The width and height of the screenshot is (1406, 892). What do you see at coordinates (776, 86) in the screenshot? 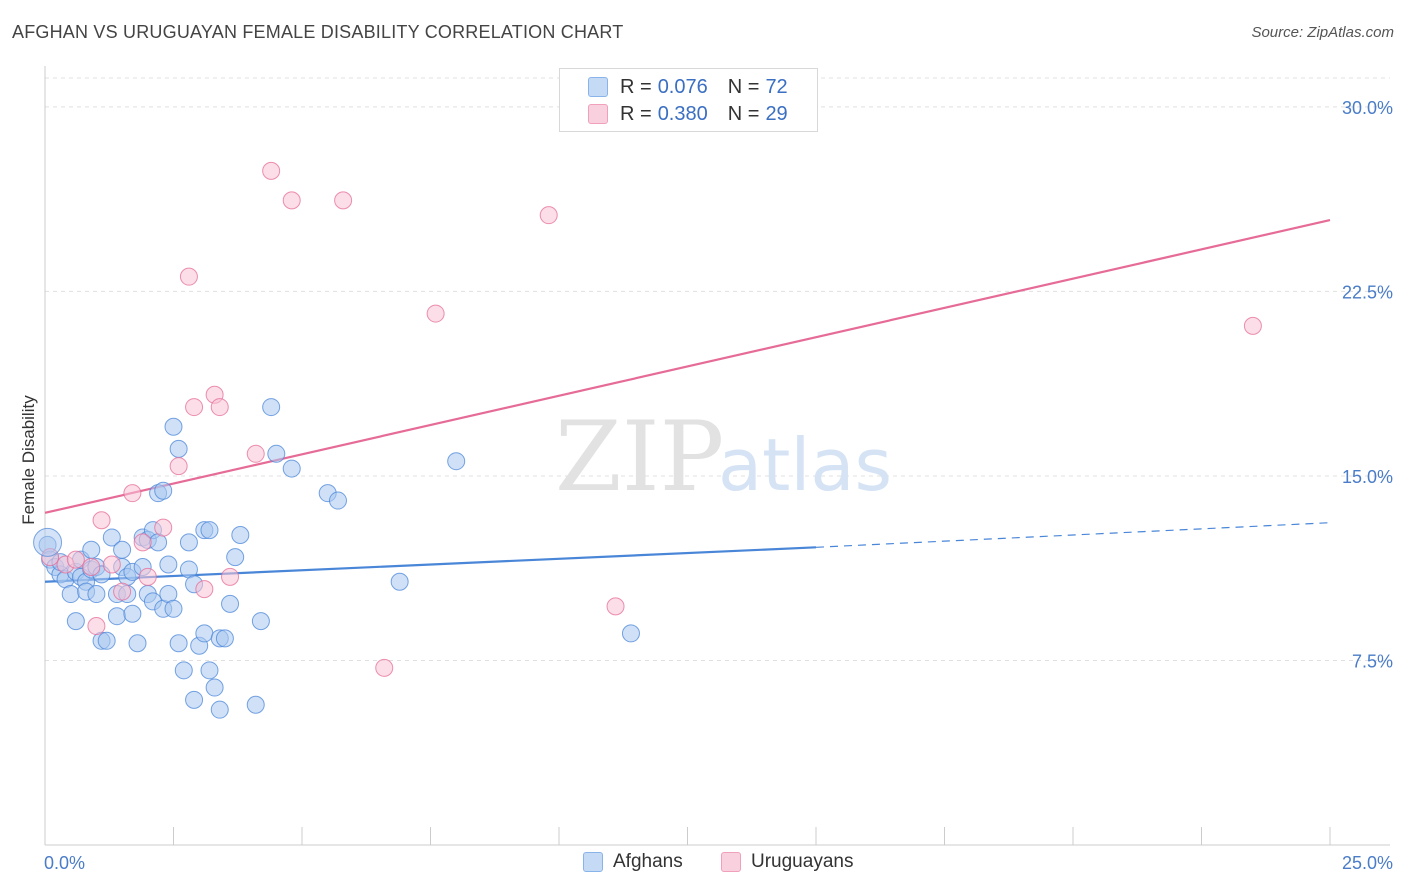
I see `legend-n-value: 72` at bounding box center [776, 86].